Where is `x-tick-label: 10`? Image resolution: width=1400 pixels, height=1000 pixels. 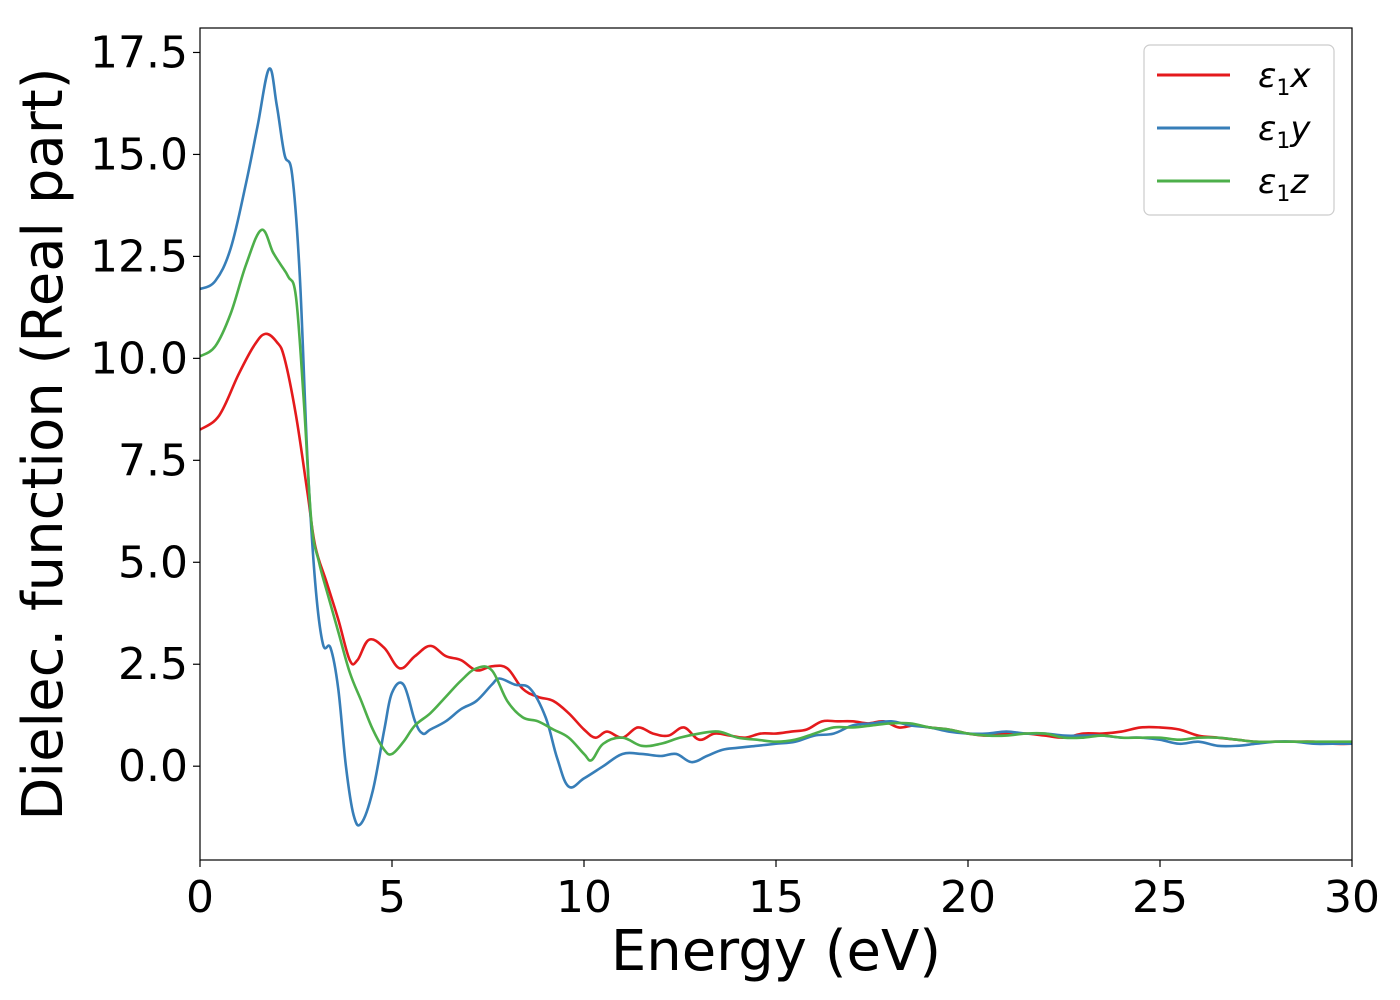 x-tick-label: 10 is located at coordinates (584, 897).